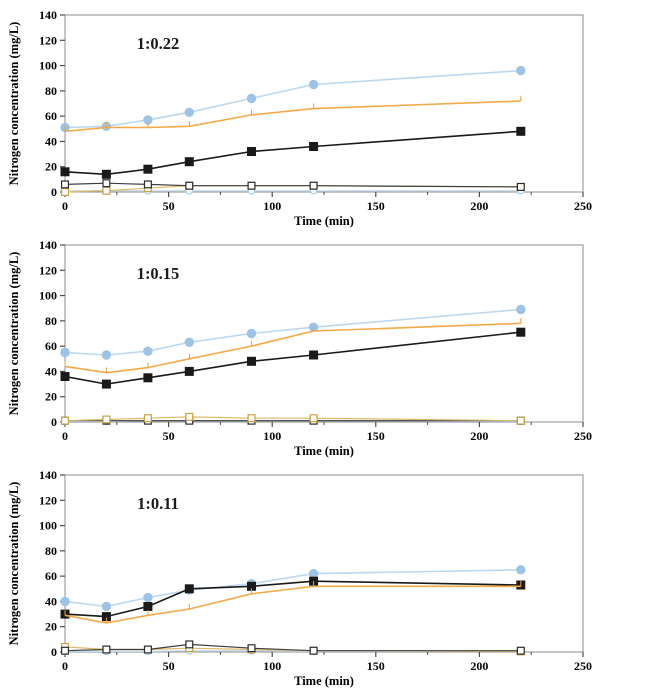 This screenshot has height=692, width=653. I want to click on series-open-circle-blue, so click(293, 190).